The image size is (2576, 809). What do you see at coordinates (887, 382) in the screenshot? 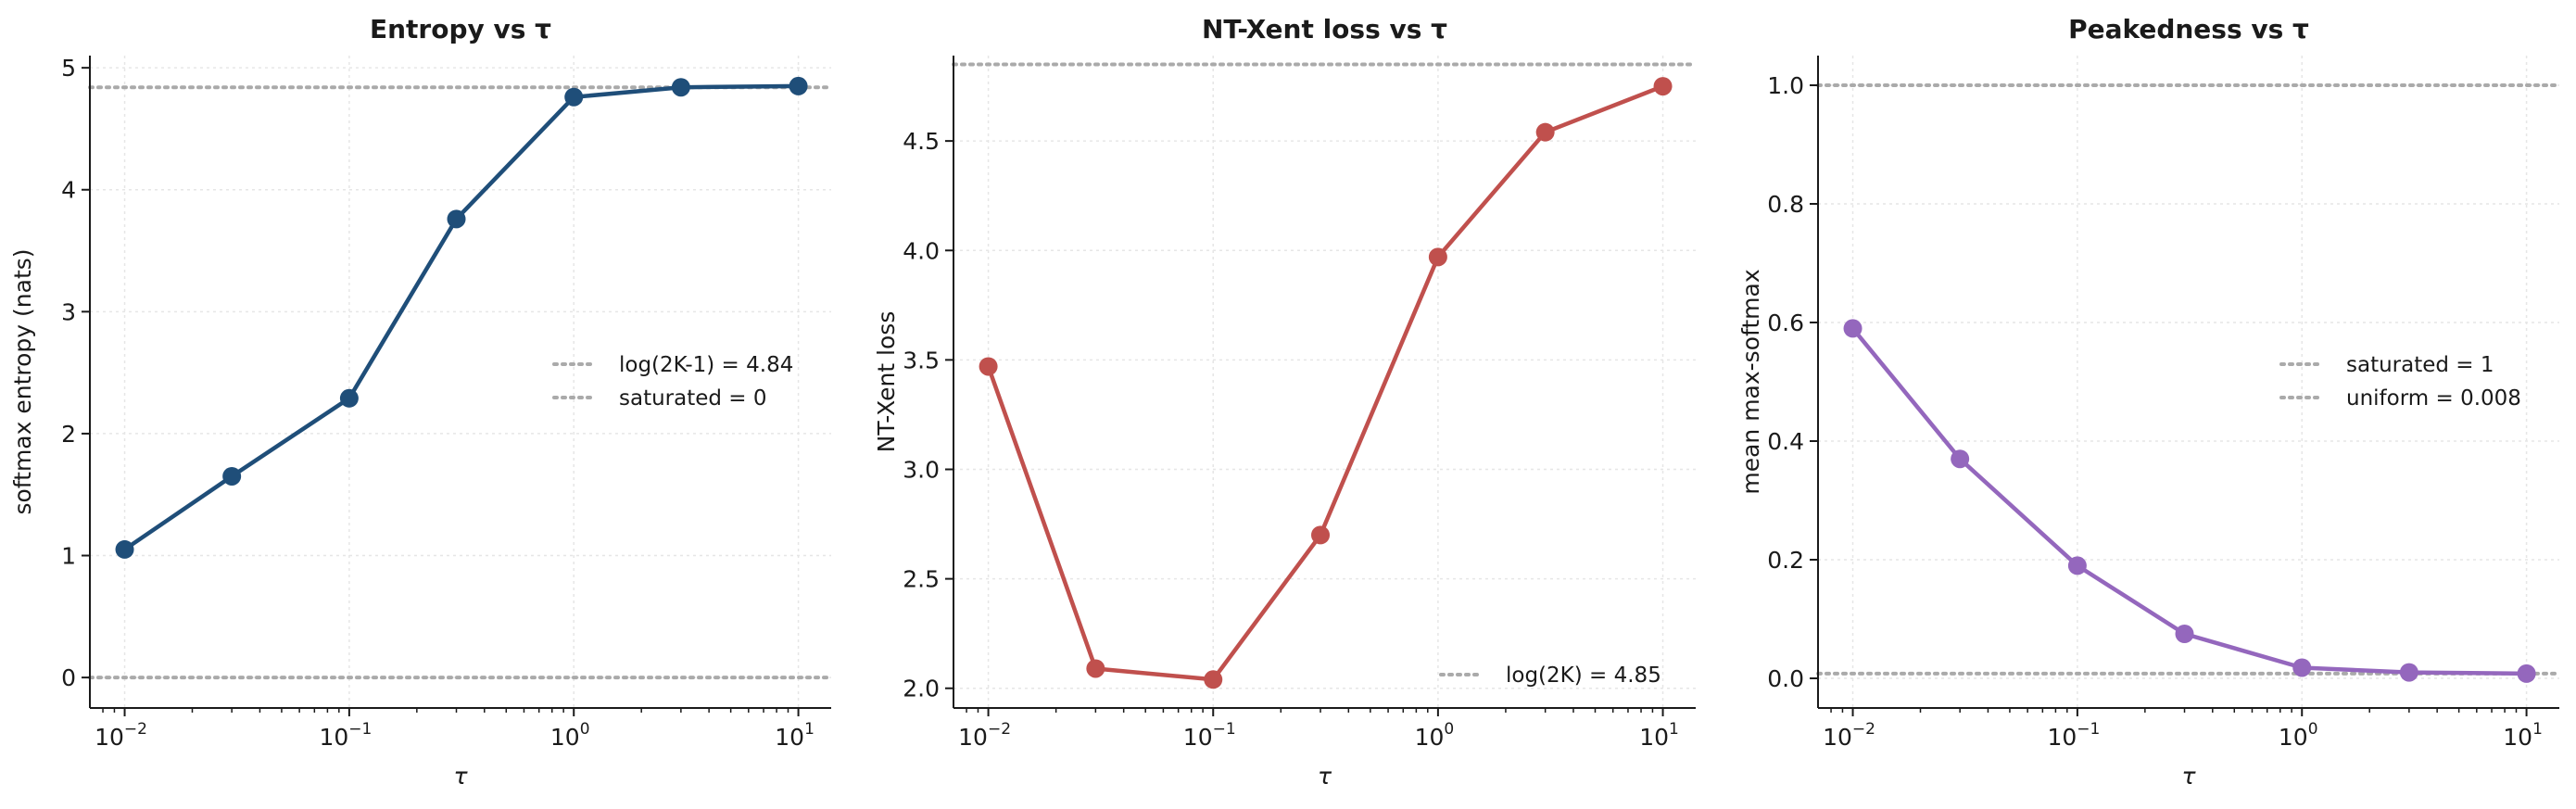
I see `y-axis-label: NT-Xent loss` at bounding box center [887, 382].